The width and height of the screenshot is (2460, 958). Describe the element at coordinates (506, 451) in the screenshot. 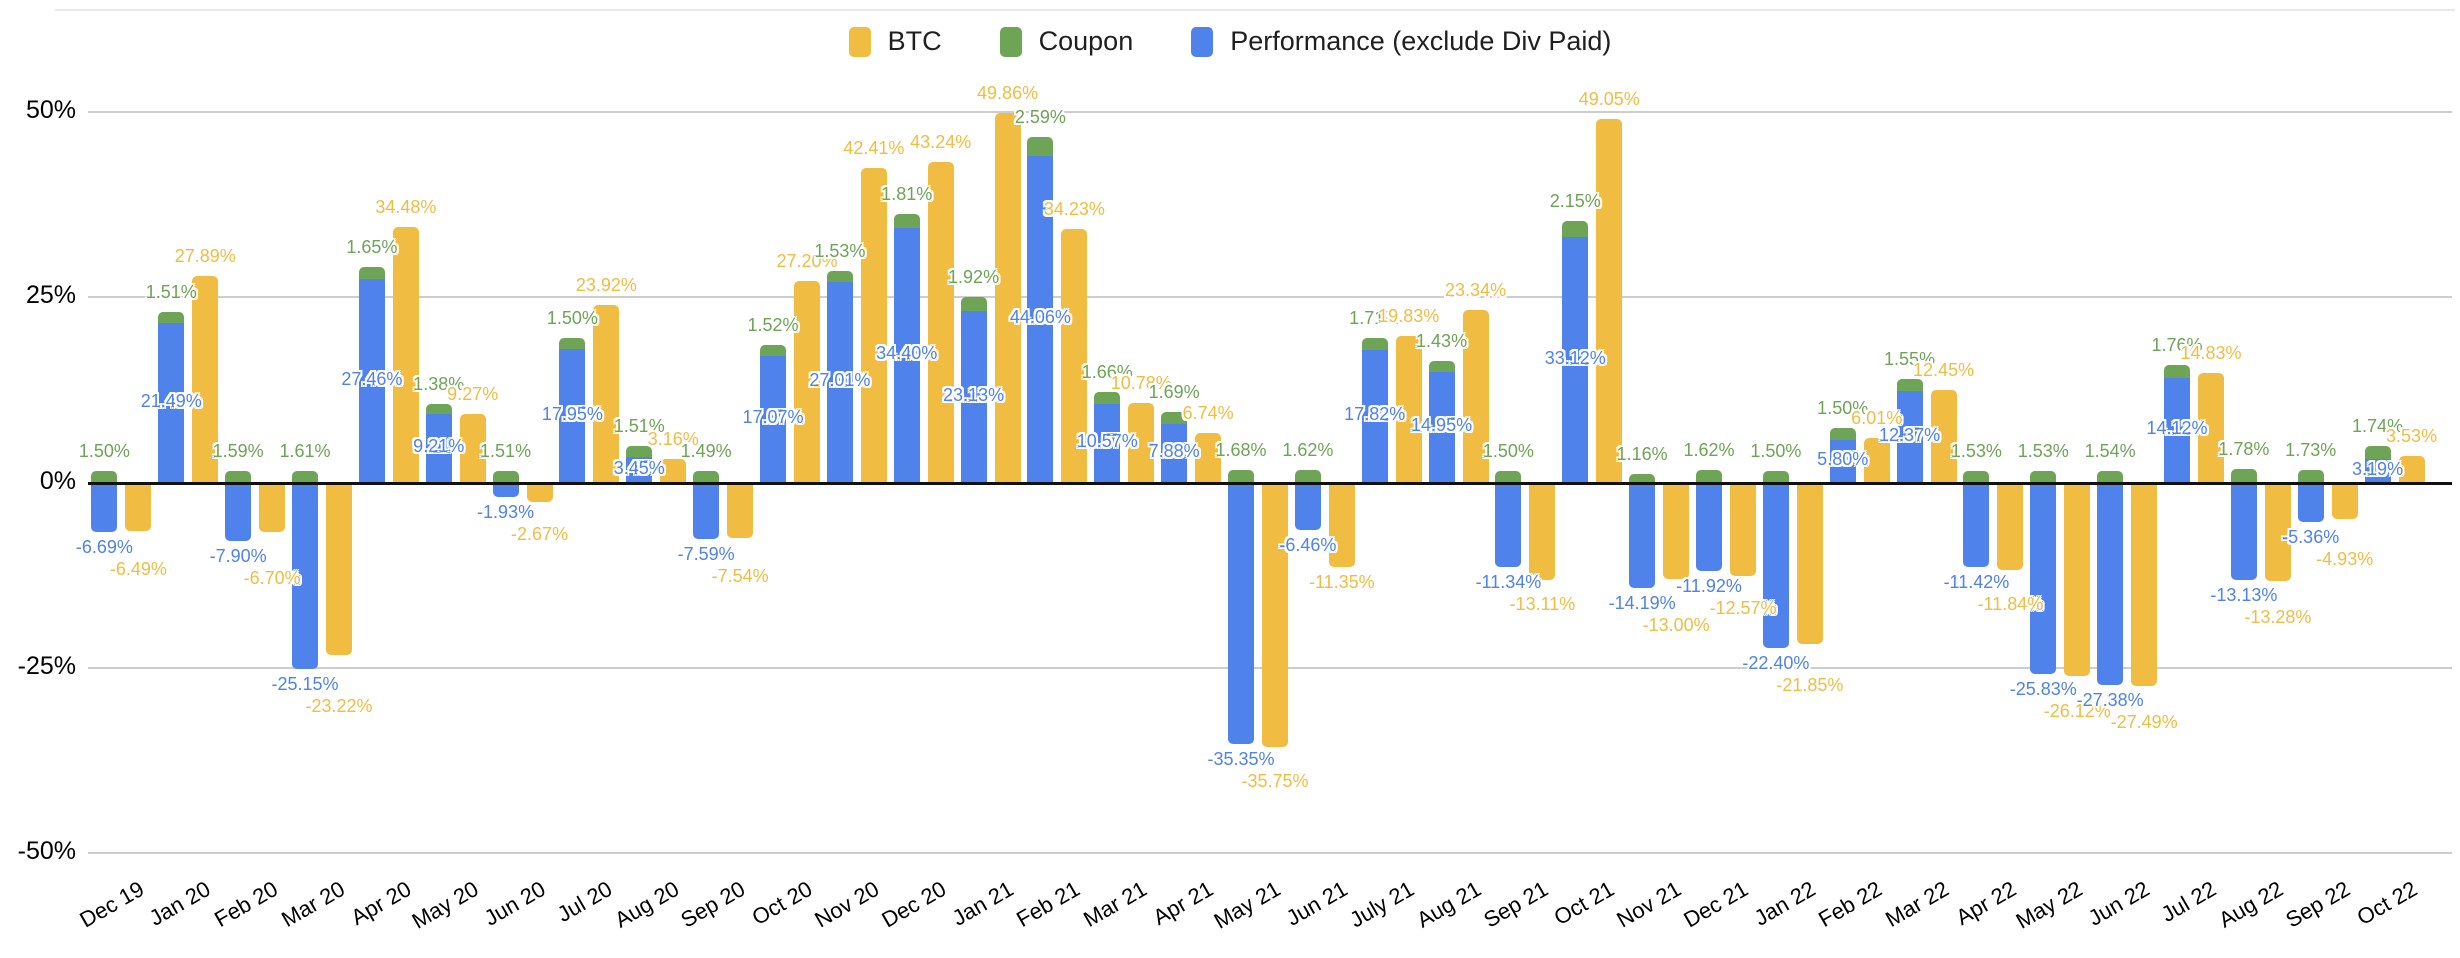

I see `coupon-value-label: 1.51%` at that location.